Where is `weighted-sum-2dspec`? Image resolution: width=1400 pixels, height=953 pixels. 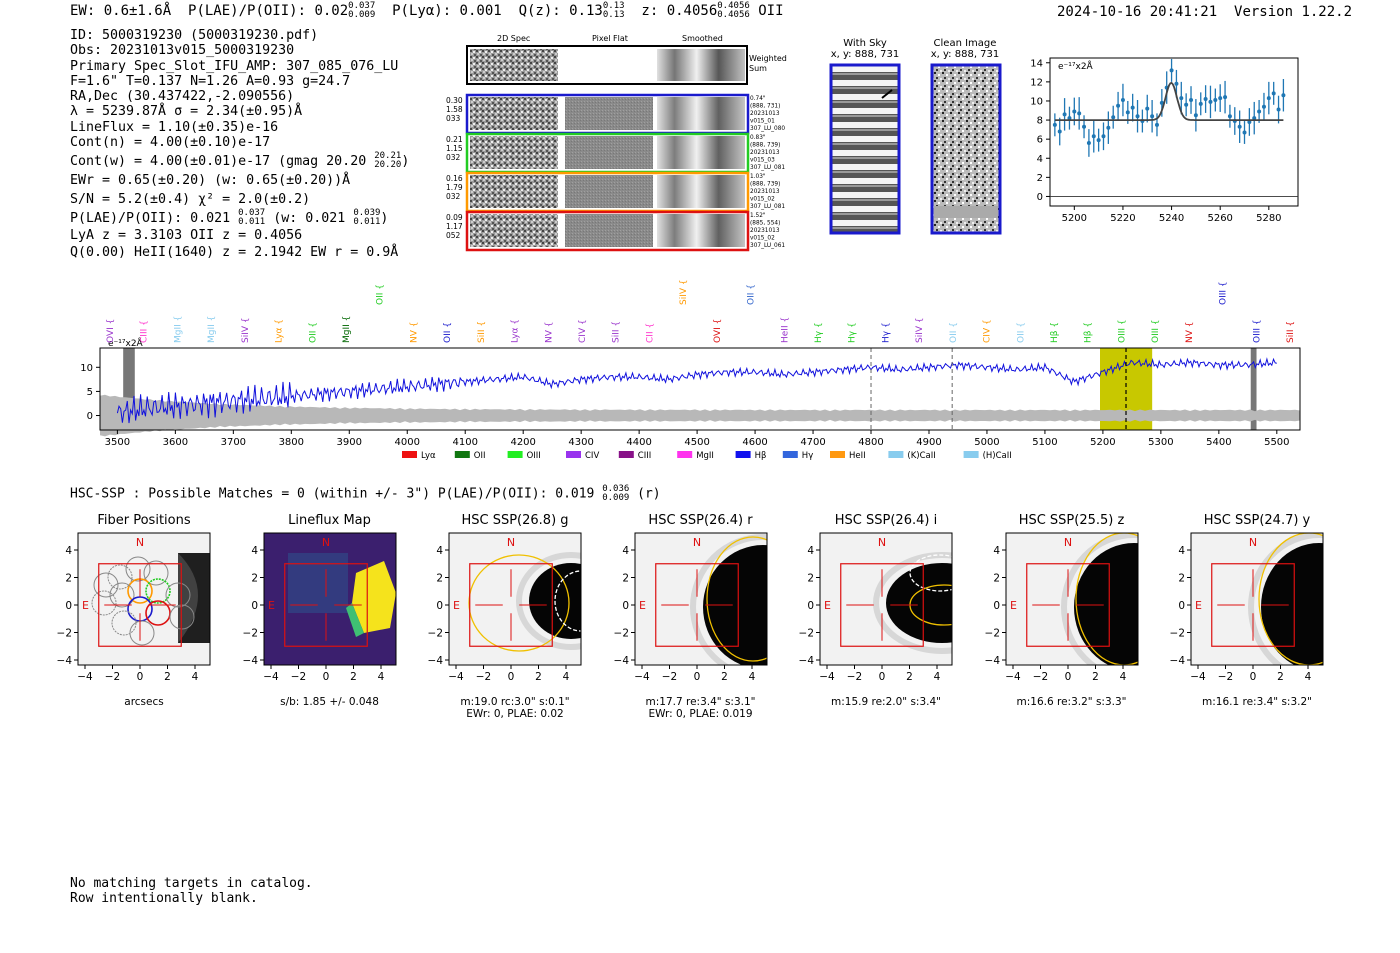 weighted-sum-2dspec is located at coordinates (514, 65).